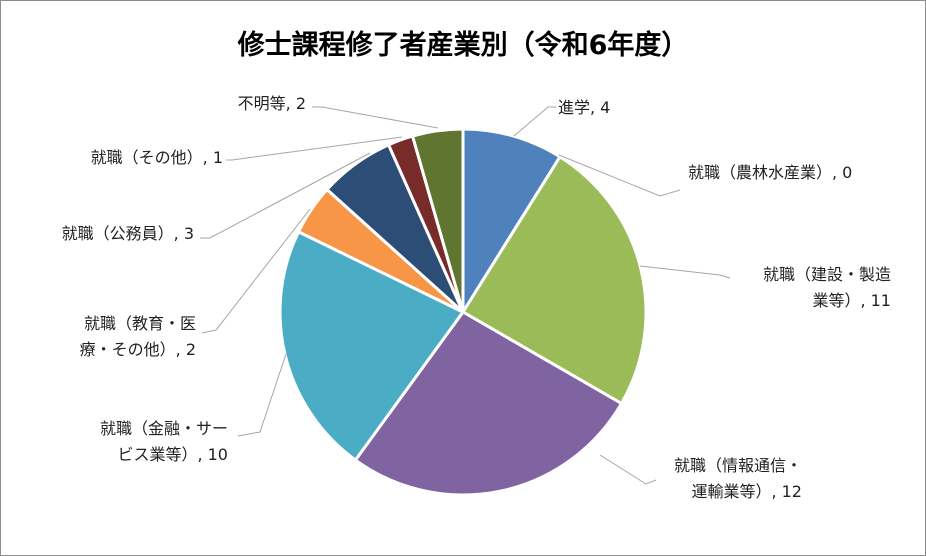 The width and height of the screenshot is (926, 556). Describe the element at coordinates (157, 157) in the screenshot. I see `data-label: 就職（その他）, 1` at that location.